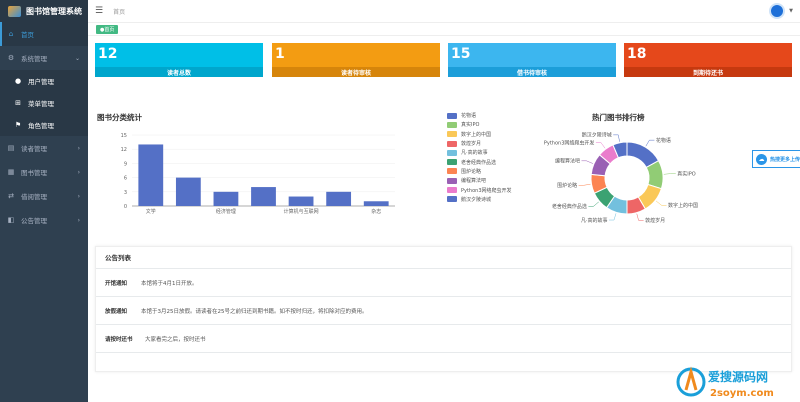 This screenshot has width=800, height=402. What do you see at coordinates (567, 161) in the screenshot?
I see `slice-label: 编程算法吧` at bounding box center [567, 161].